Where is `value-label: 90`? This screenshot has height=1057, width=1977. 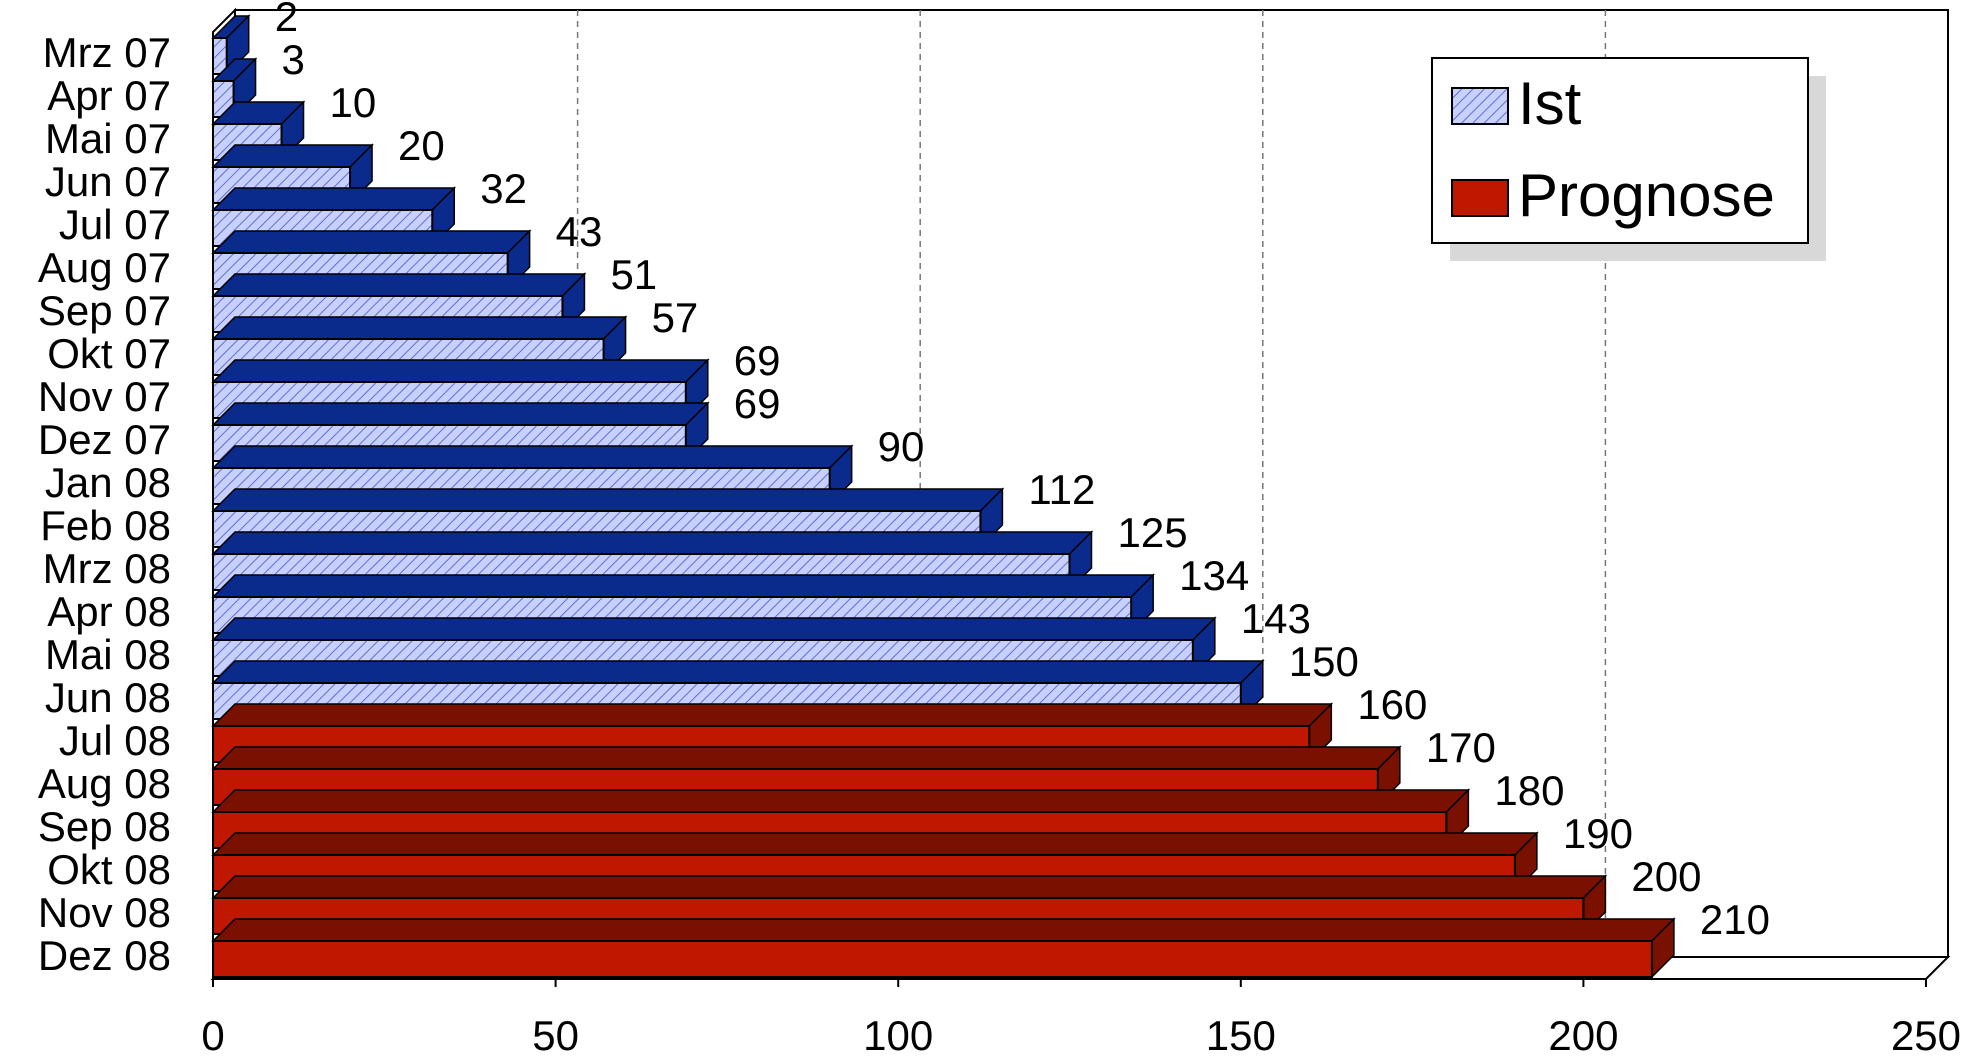
value-label: 90 is located at coordinates (901, 446).